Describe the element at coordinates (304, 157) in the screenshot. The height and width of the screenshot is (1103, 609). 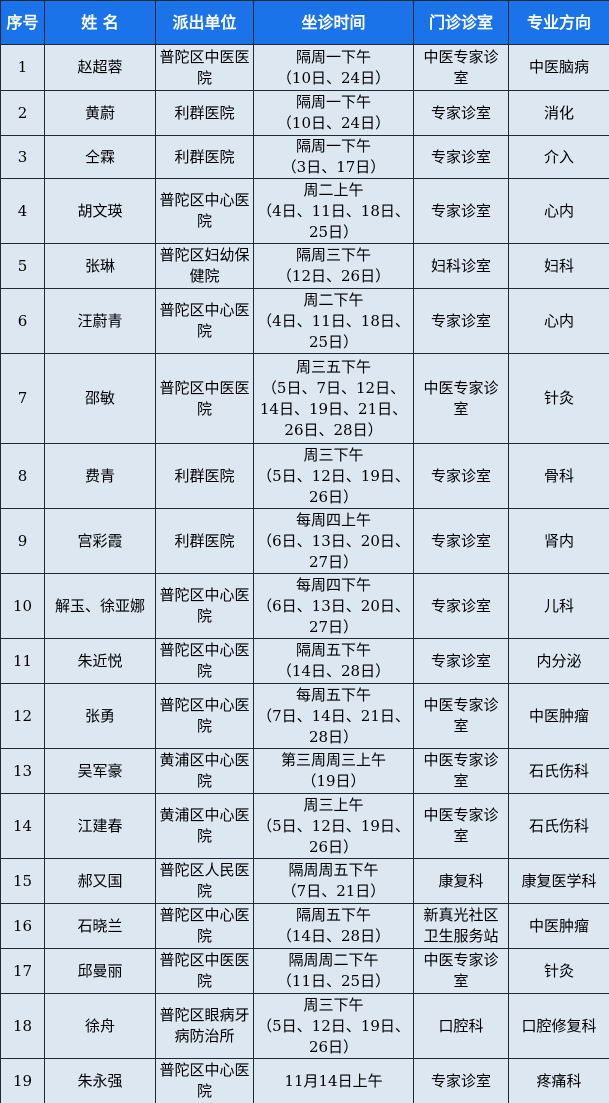
I see `table-row: 3 仝霖 利群医院 隔周一下午 （3日、17日） 专家诊室 介入` at that location.